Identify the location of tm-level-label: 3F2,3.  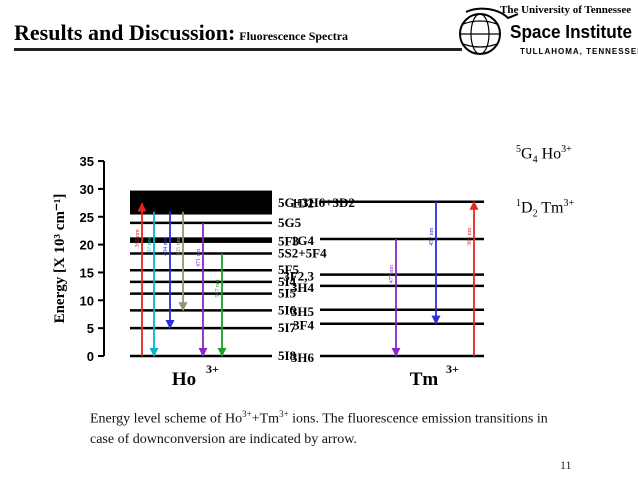
(298, 276).